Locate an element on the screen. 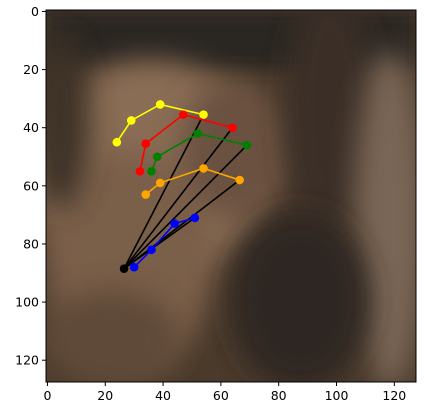  y-tick-label: 100 is located at coordinates (27, 302).